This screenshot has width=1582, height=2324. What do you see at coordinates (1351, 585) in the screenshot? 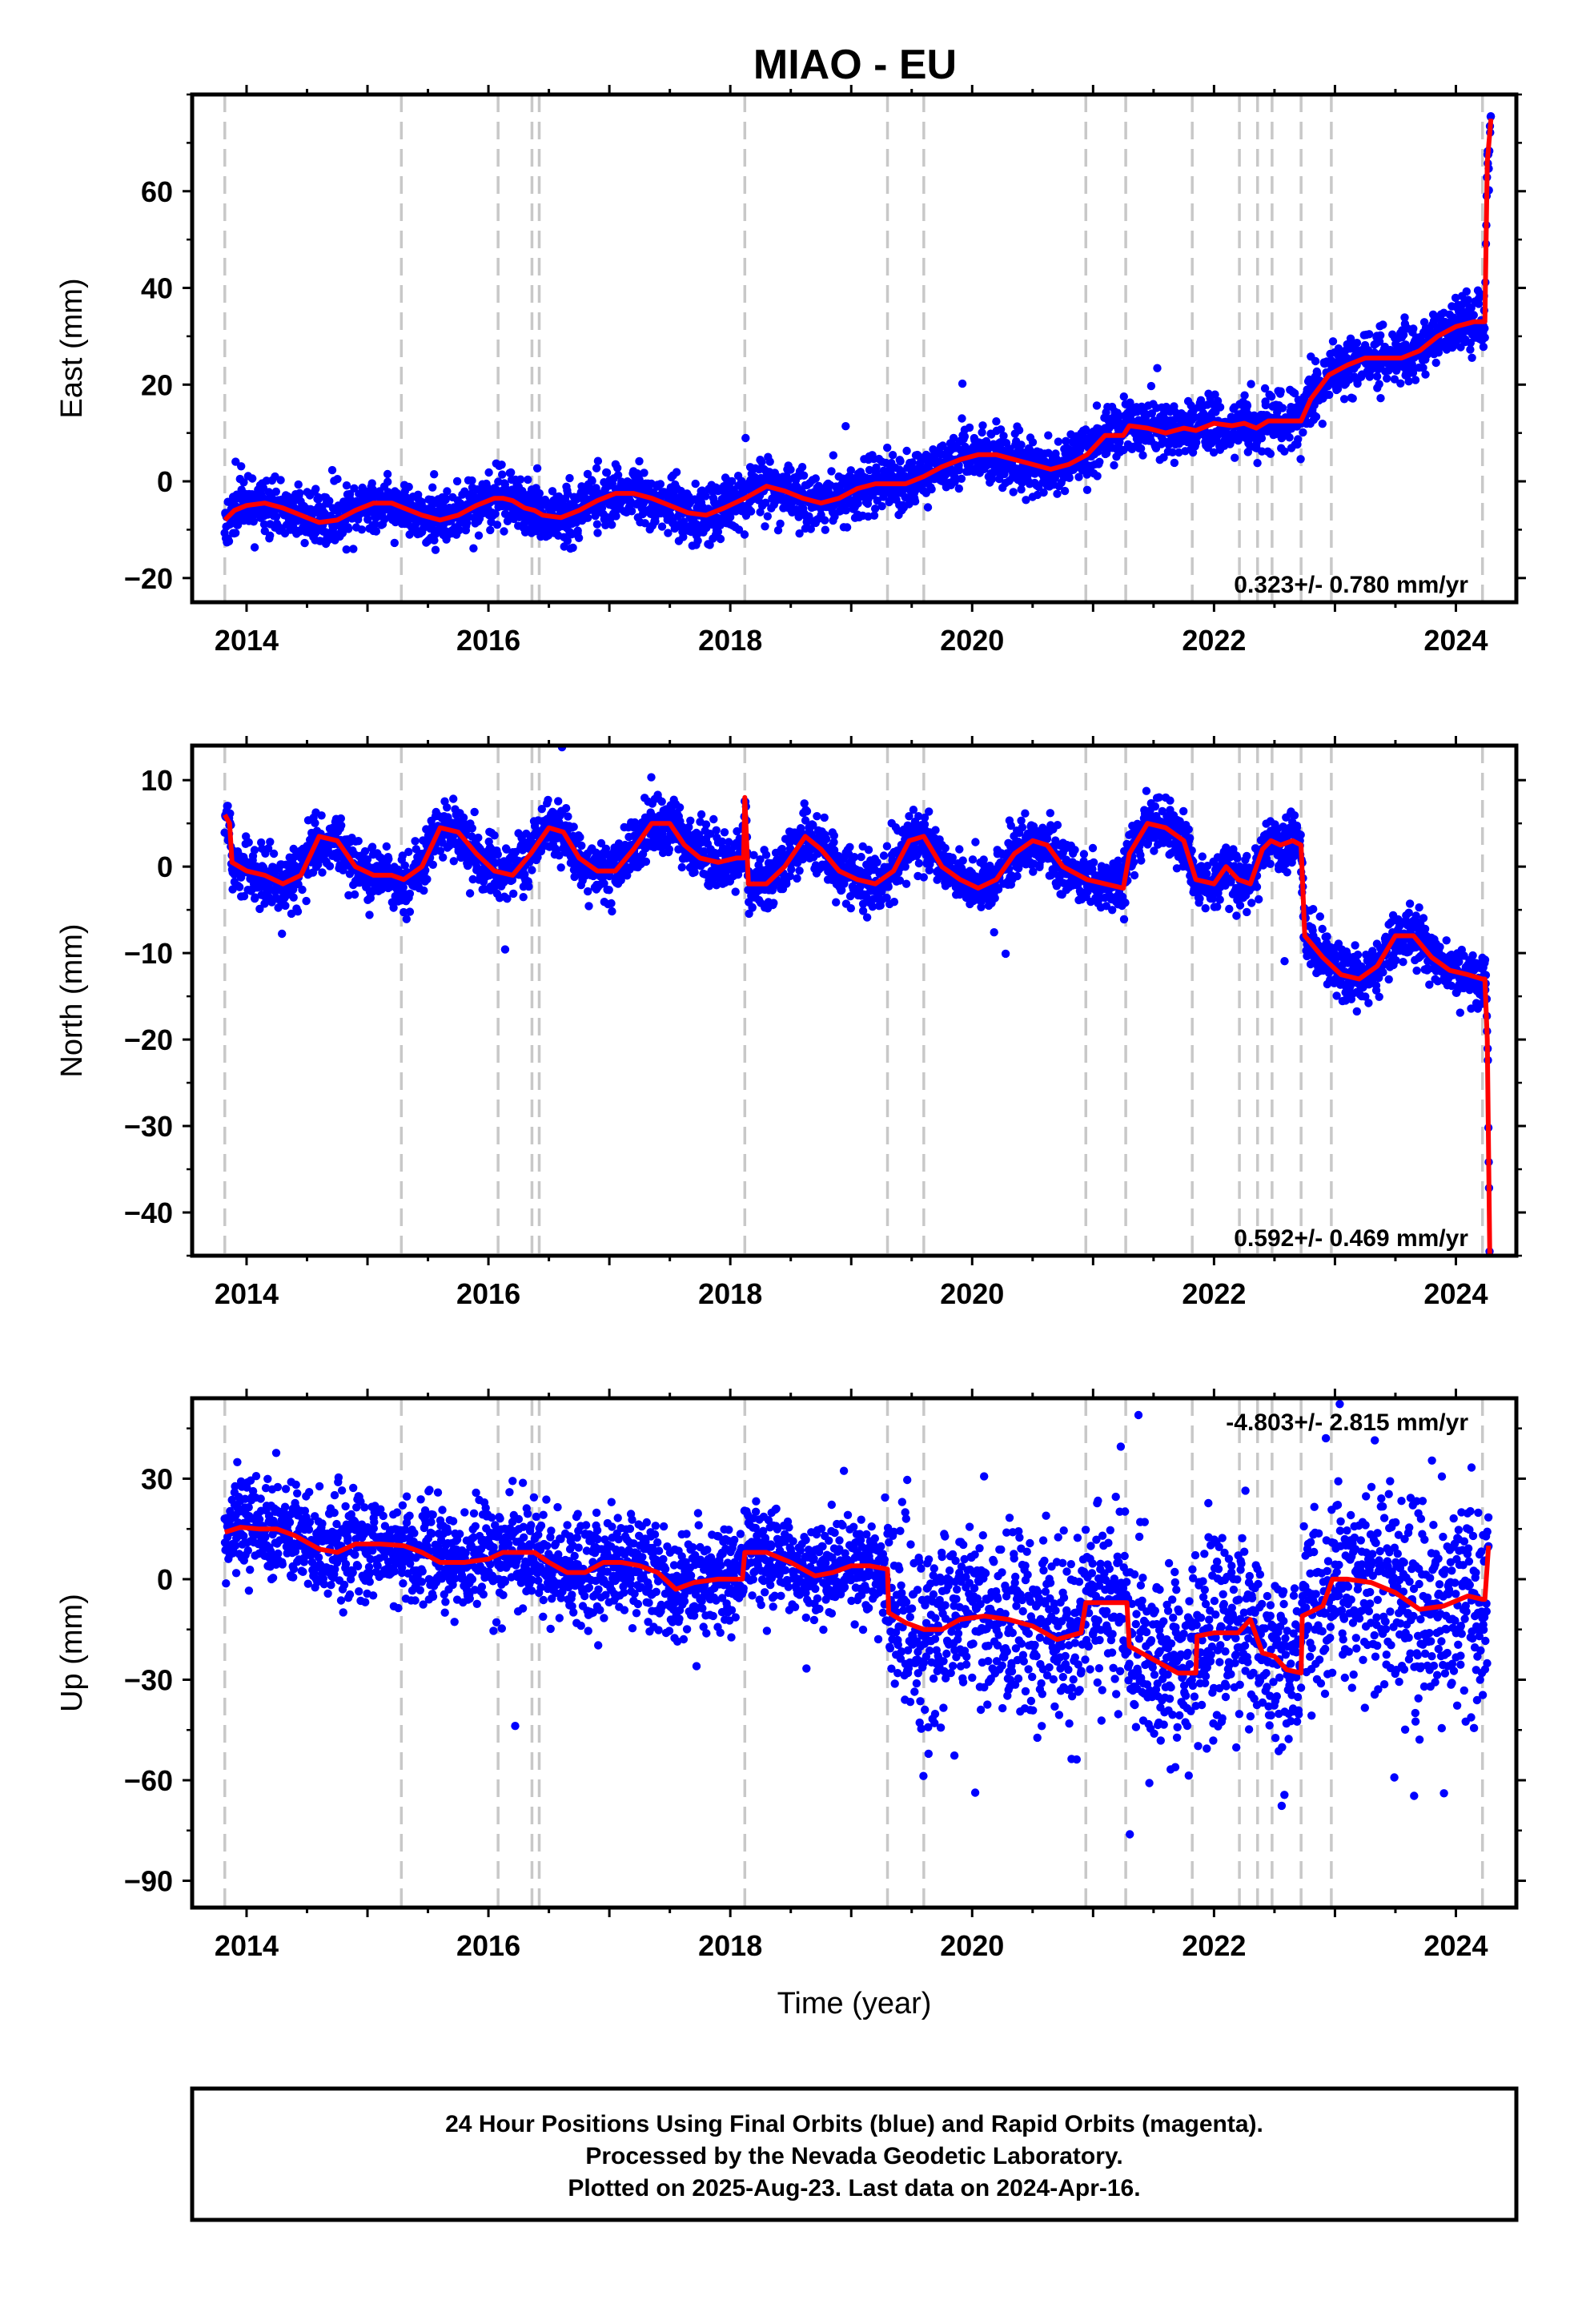
I see `rate-label: 0.323+/- 0.780 mm/yr` at bounding box center [1351, 585].